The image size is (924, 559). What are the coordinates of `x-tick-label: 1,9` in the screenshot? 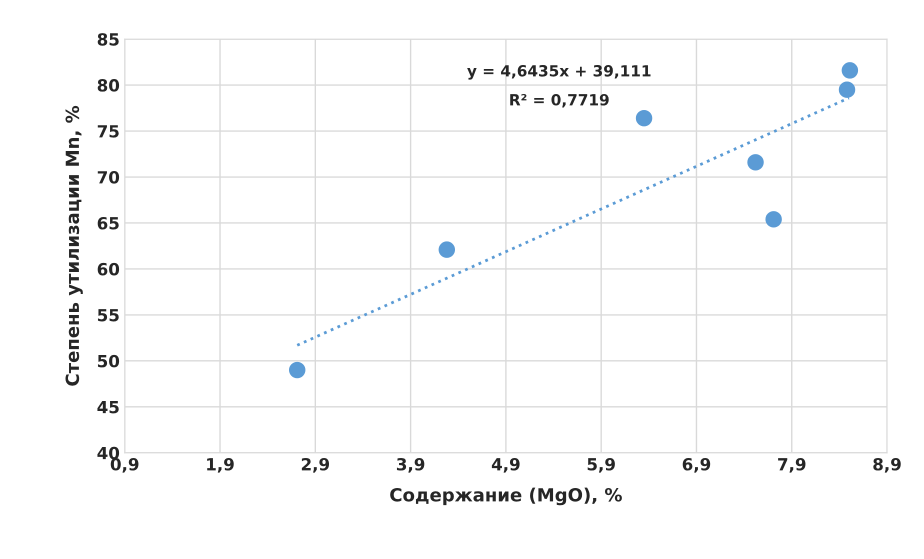 It's located at (220, 465).